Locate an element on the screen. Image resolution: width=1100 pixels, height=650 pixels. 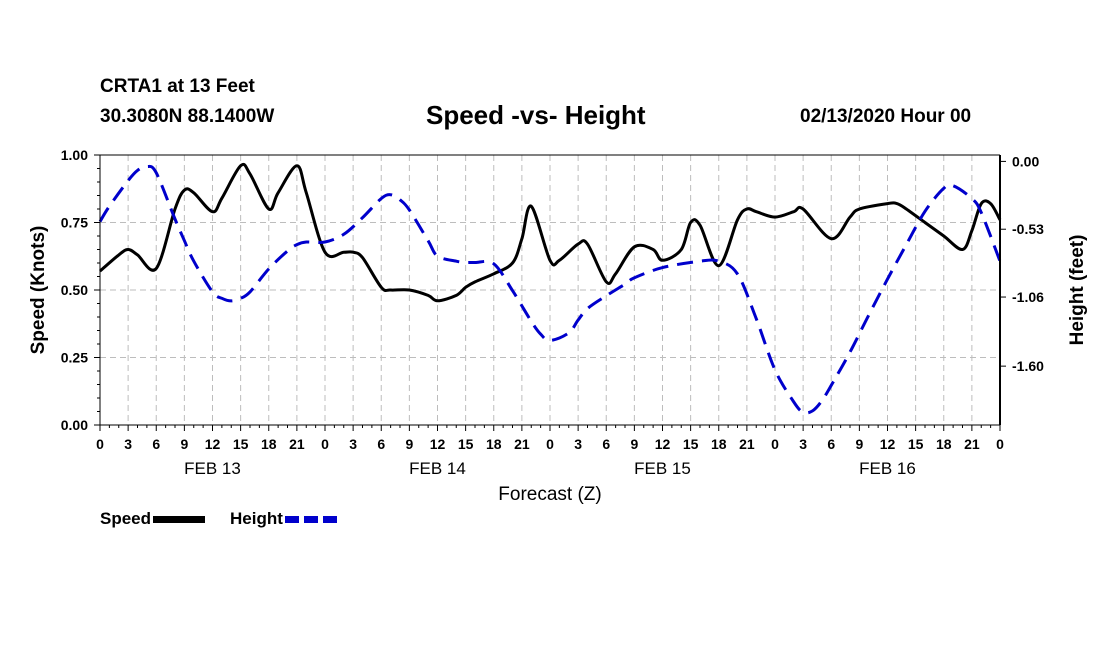
day-label: FEB 13 is located at coordinates (212, 468).